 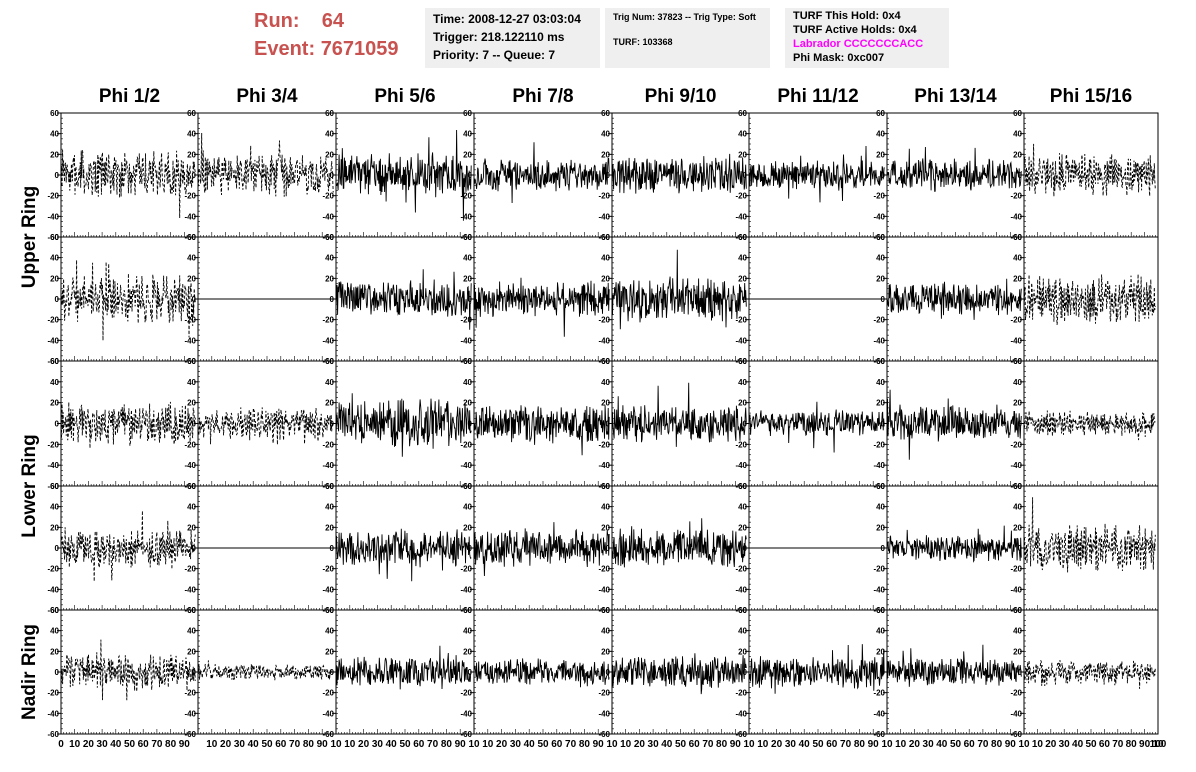 I want to click on x-tick-label: 100, so click(x=1158, y=744).